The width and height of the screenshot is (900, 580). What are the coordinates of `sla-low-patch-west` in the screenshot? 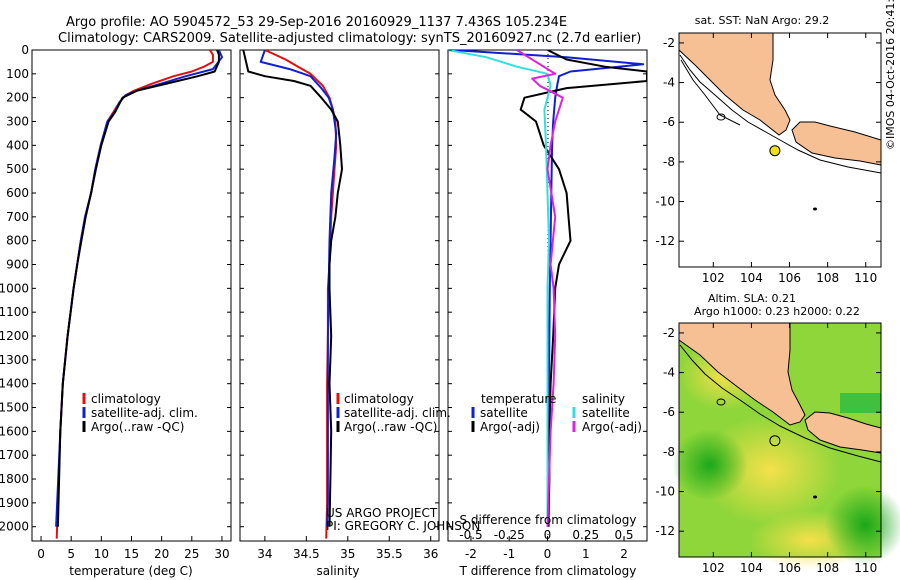 It's located at (710, 465).